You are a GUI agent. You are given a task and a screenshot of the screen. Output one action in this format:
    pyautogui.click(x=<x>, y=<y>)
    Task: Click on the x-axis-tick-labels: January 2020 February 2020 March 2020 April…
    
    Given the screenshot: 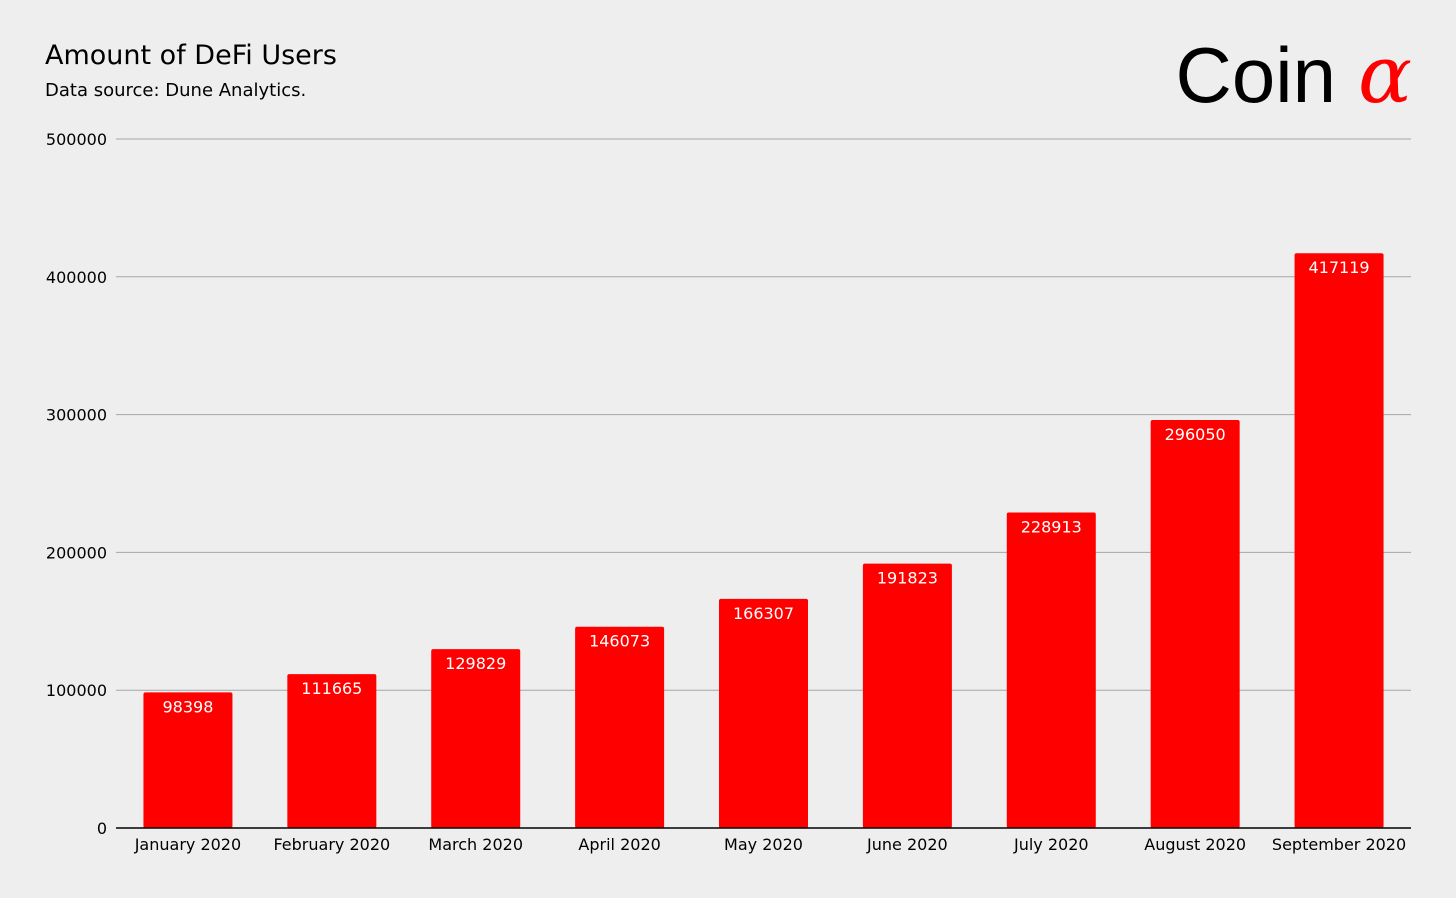 What is the action you would take?
    pyautogui.click(x=770, y=844)
    